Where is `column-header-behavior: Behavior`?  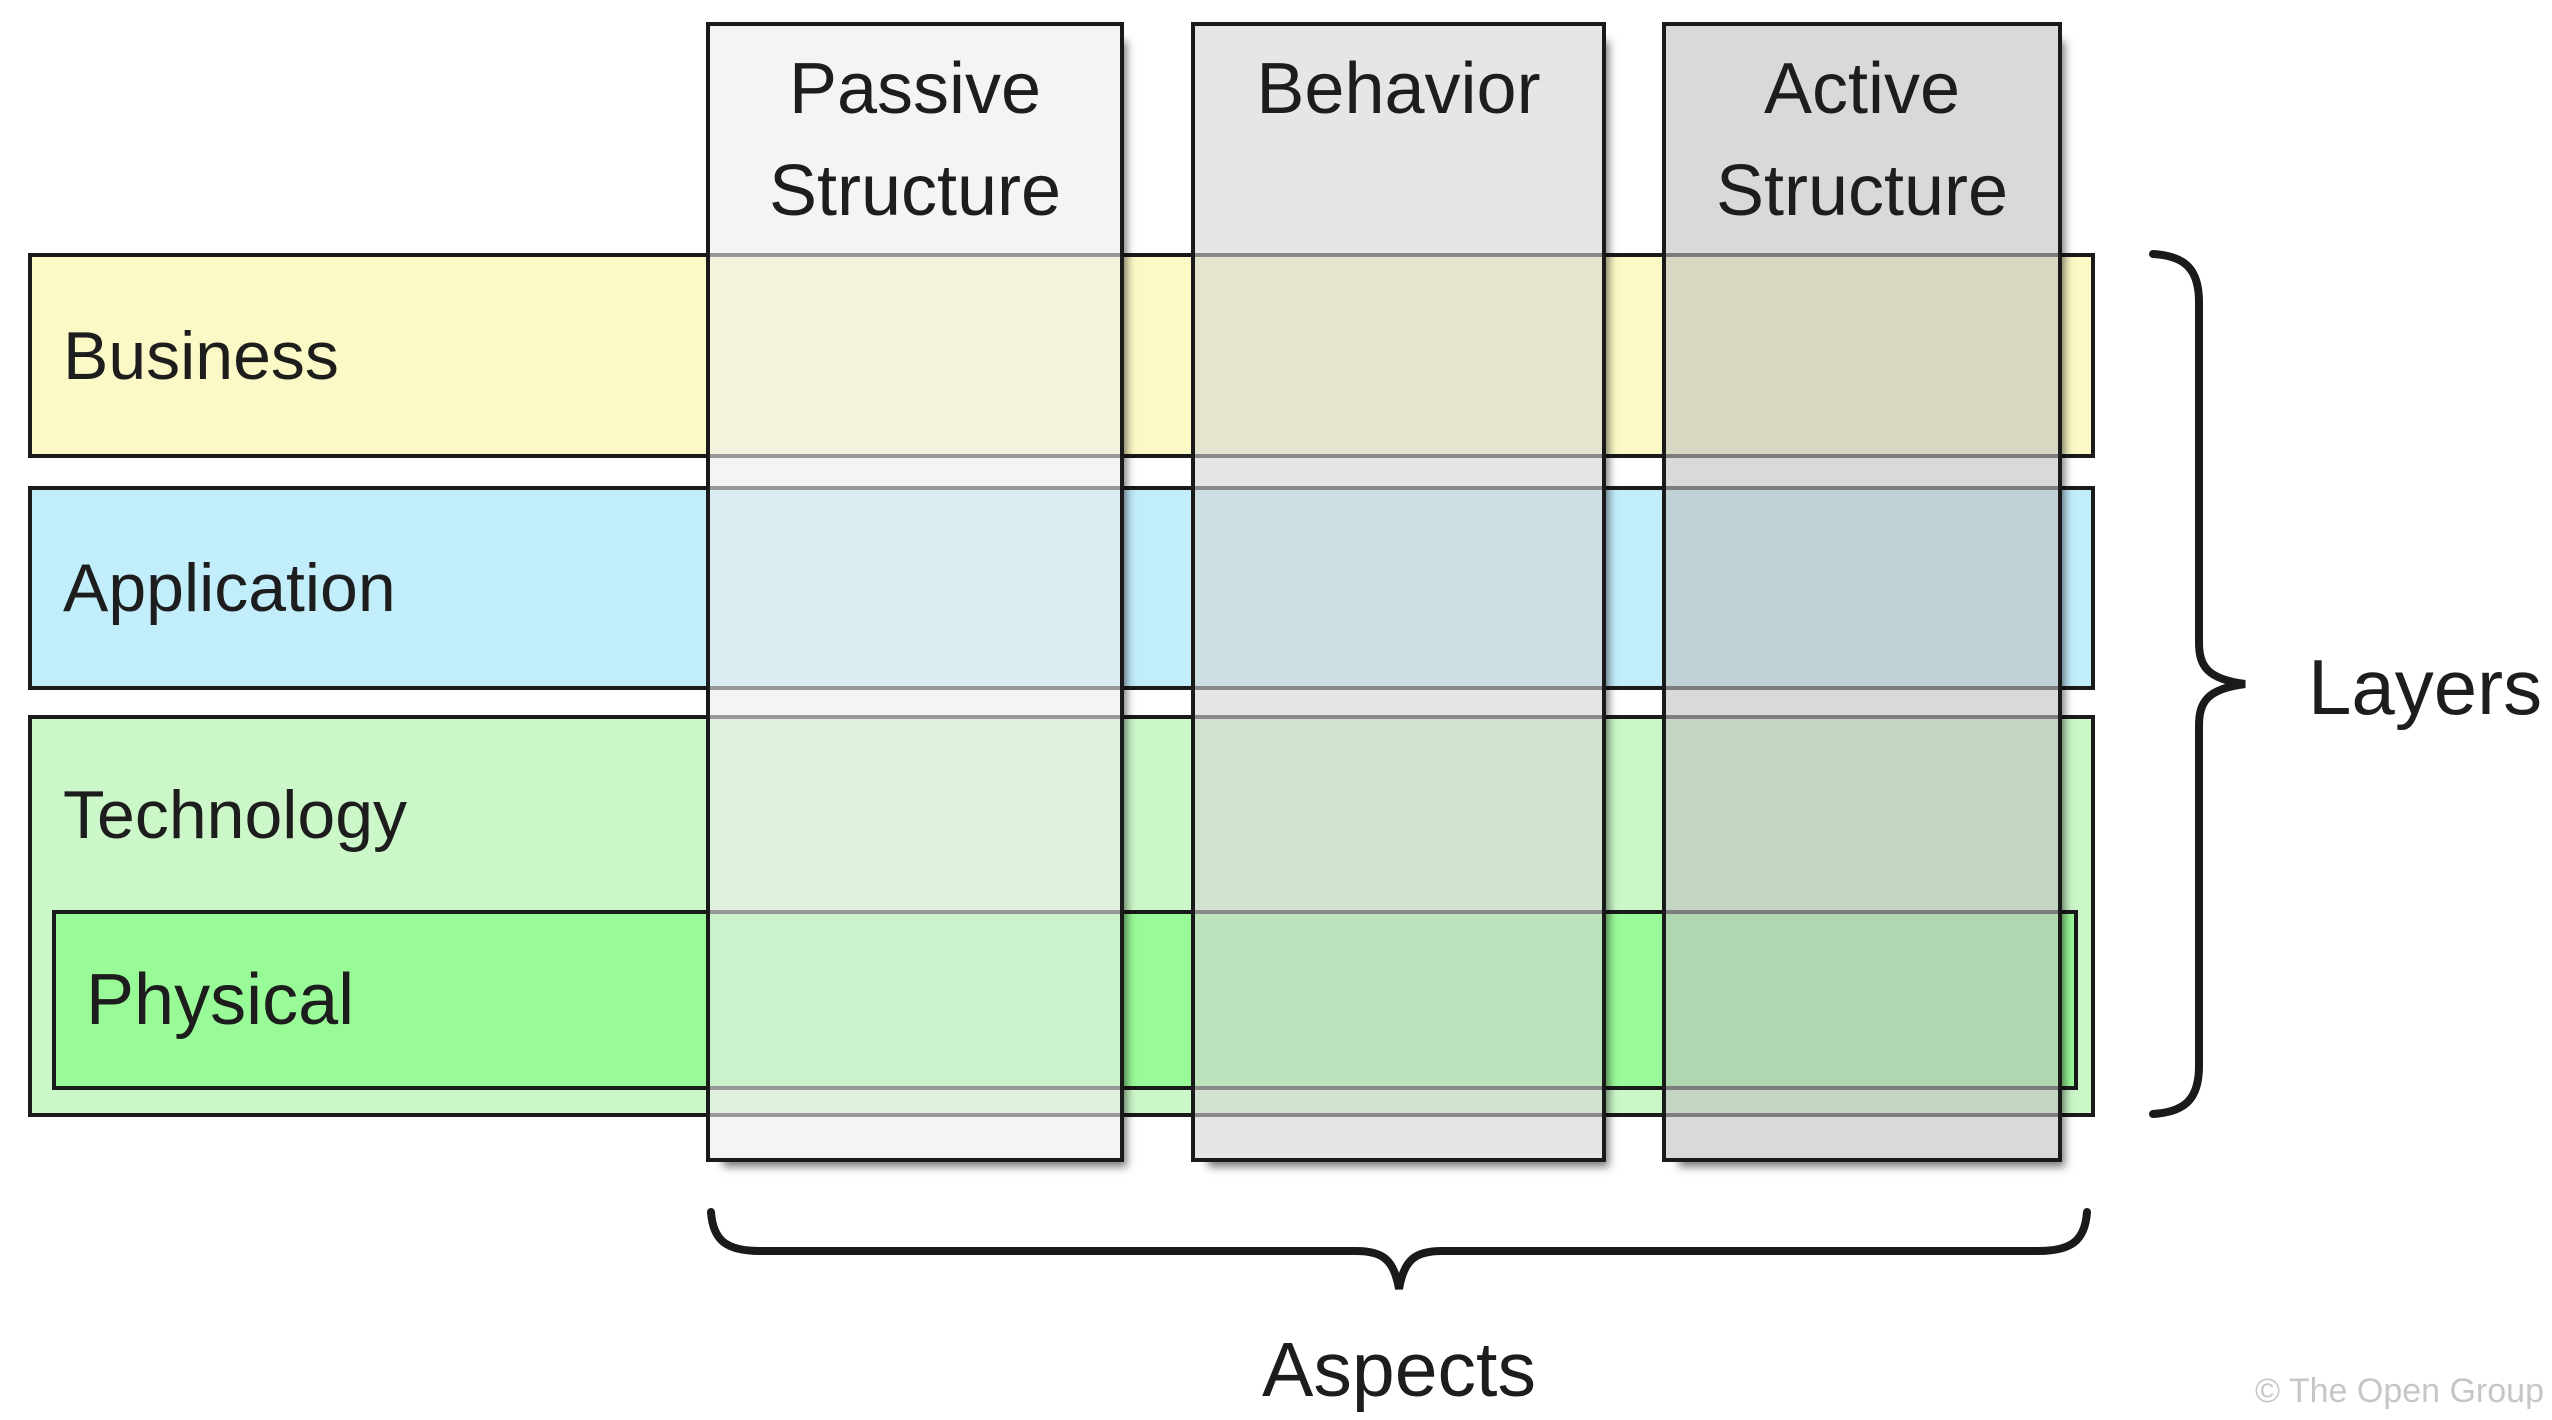 column-header-behavior: Behavior is located at coordinates (1398, 89).